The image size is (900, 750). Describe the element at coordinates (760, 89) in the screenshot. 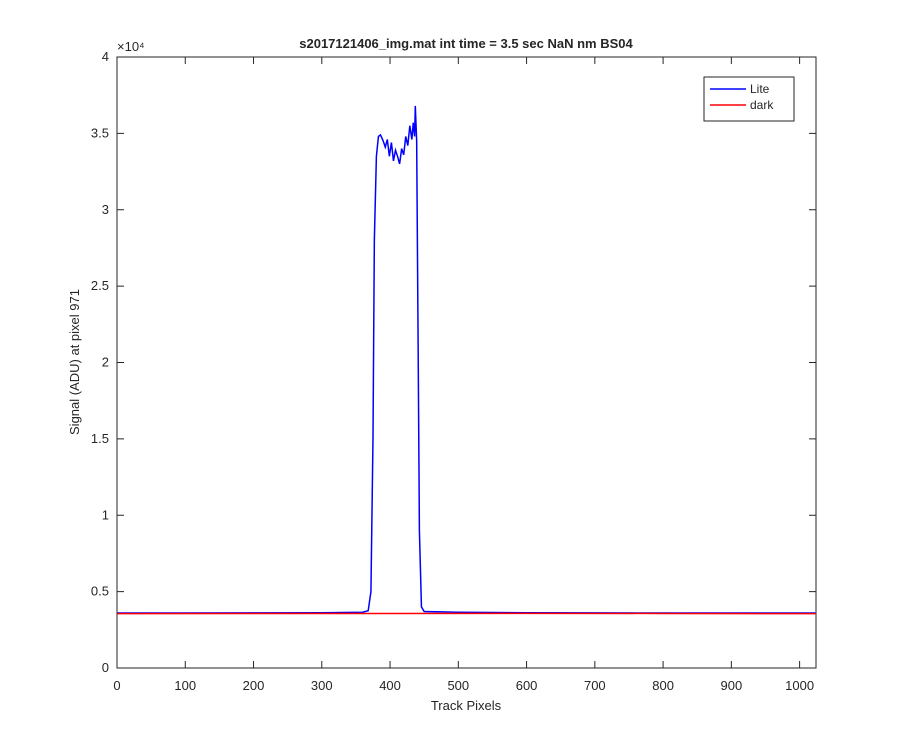

I see `legend-label: Lite` at that location.